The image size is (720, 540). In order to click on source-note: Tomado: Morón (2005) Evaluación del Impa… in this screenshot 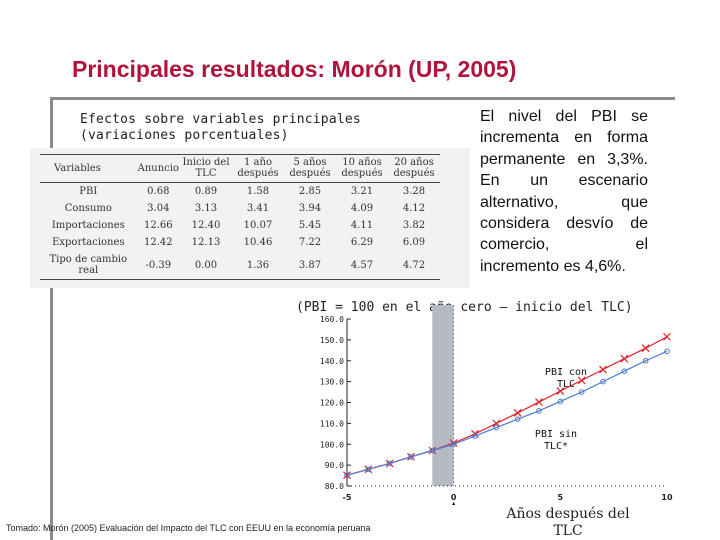, I will do `click(188, 528)`.